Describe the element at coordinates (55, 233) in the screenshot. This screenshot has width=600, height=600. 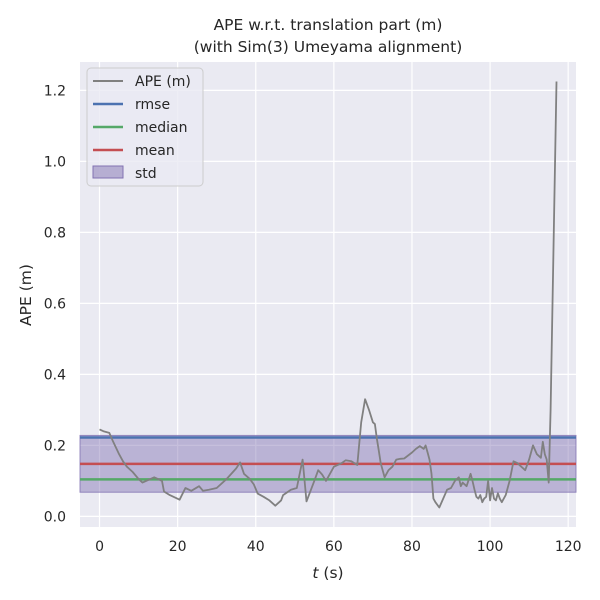
I see `y-tick-label: 0.8` at that location.